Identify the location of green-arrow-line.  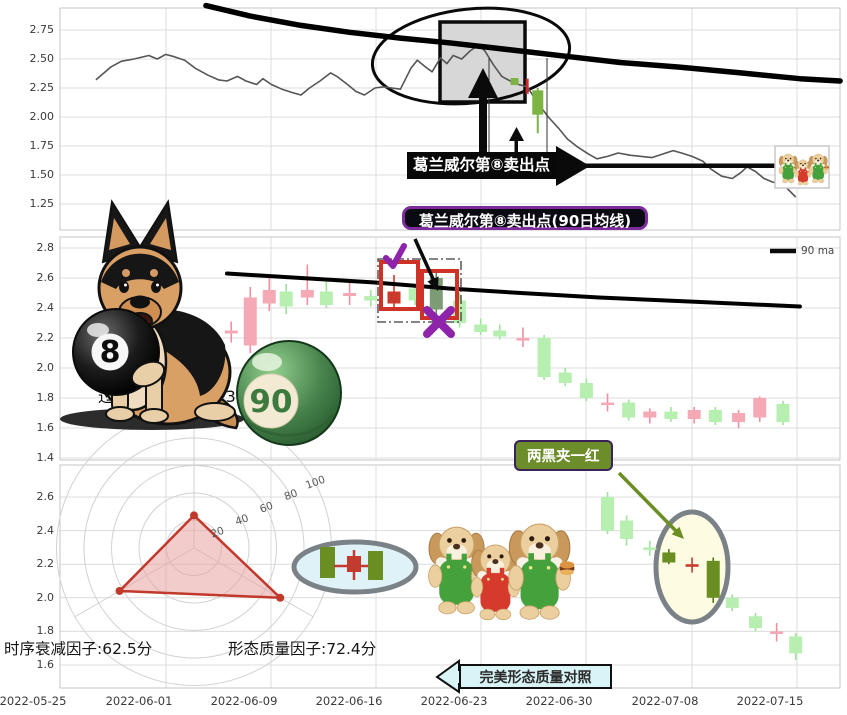
(647, 502).